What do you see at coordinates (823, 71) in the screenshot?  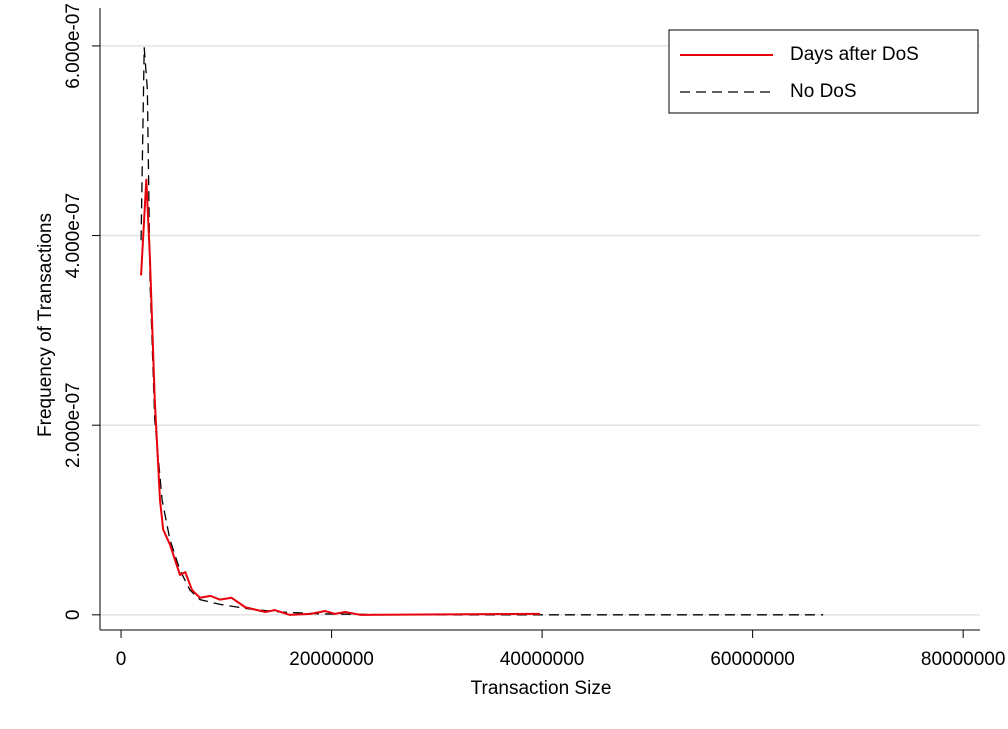 I see `legend-box` at bounding box center [823, 71].